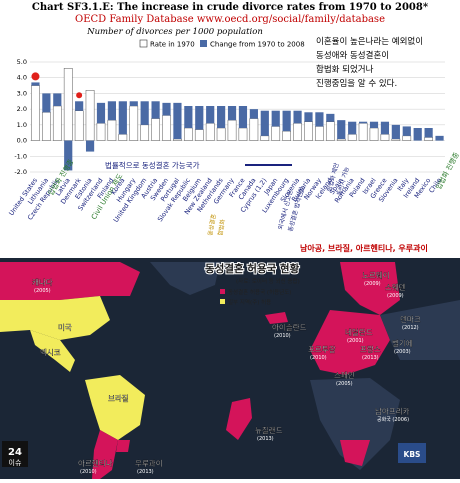 The image size is (460, 483). Describe the element at coordinates (95, 463) in the screenshot. I see `country-label: 아르헨티나` at that location.